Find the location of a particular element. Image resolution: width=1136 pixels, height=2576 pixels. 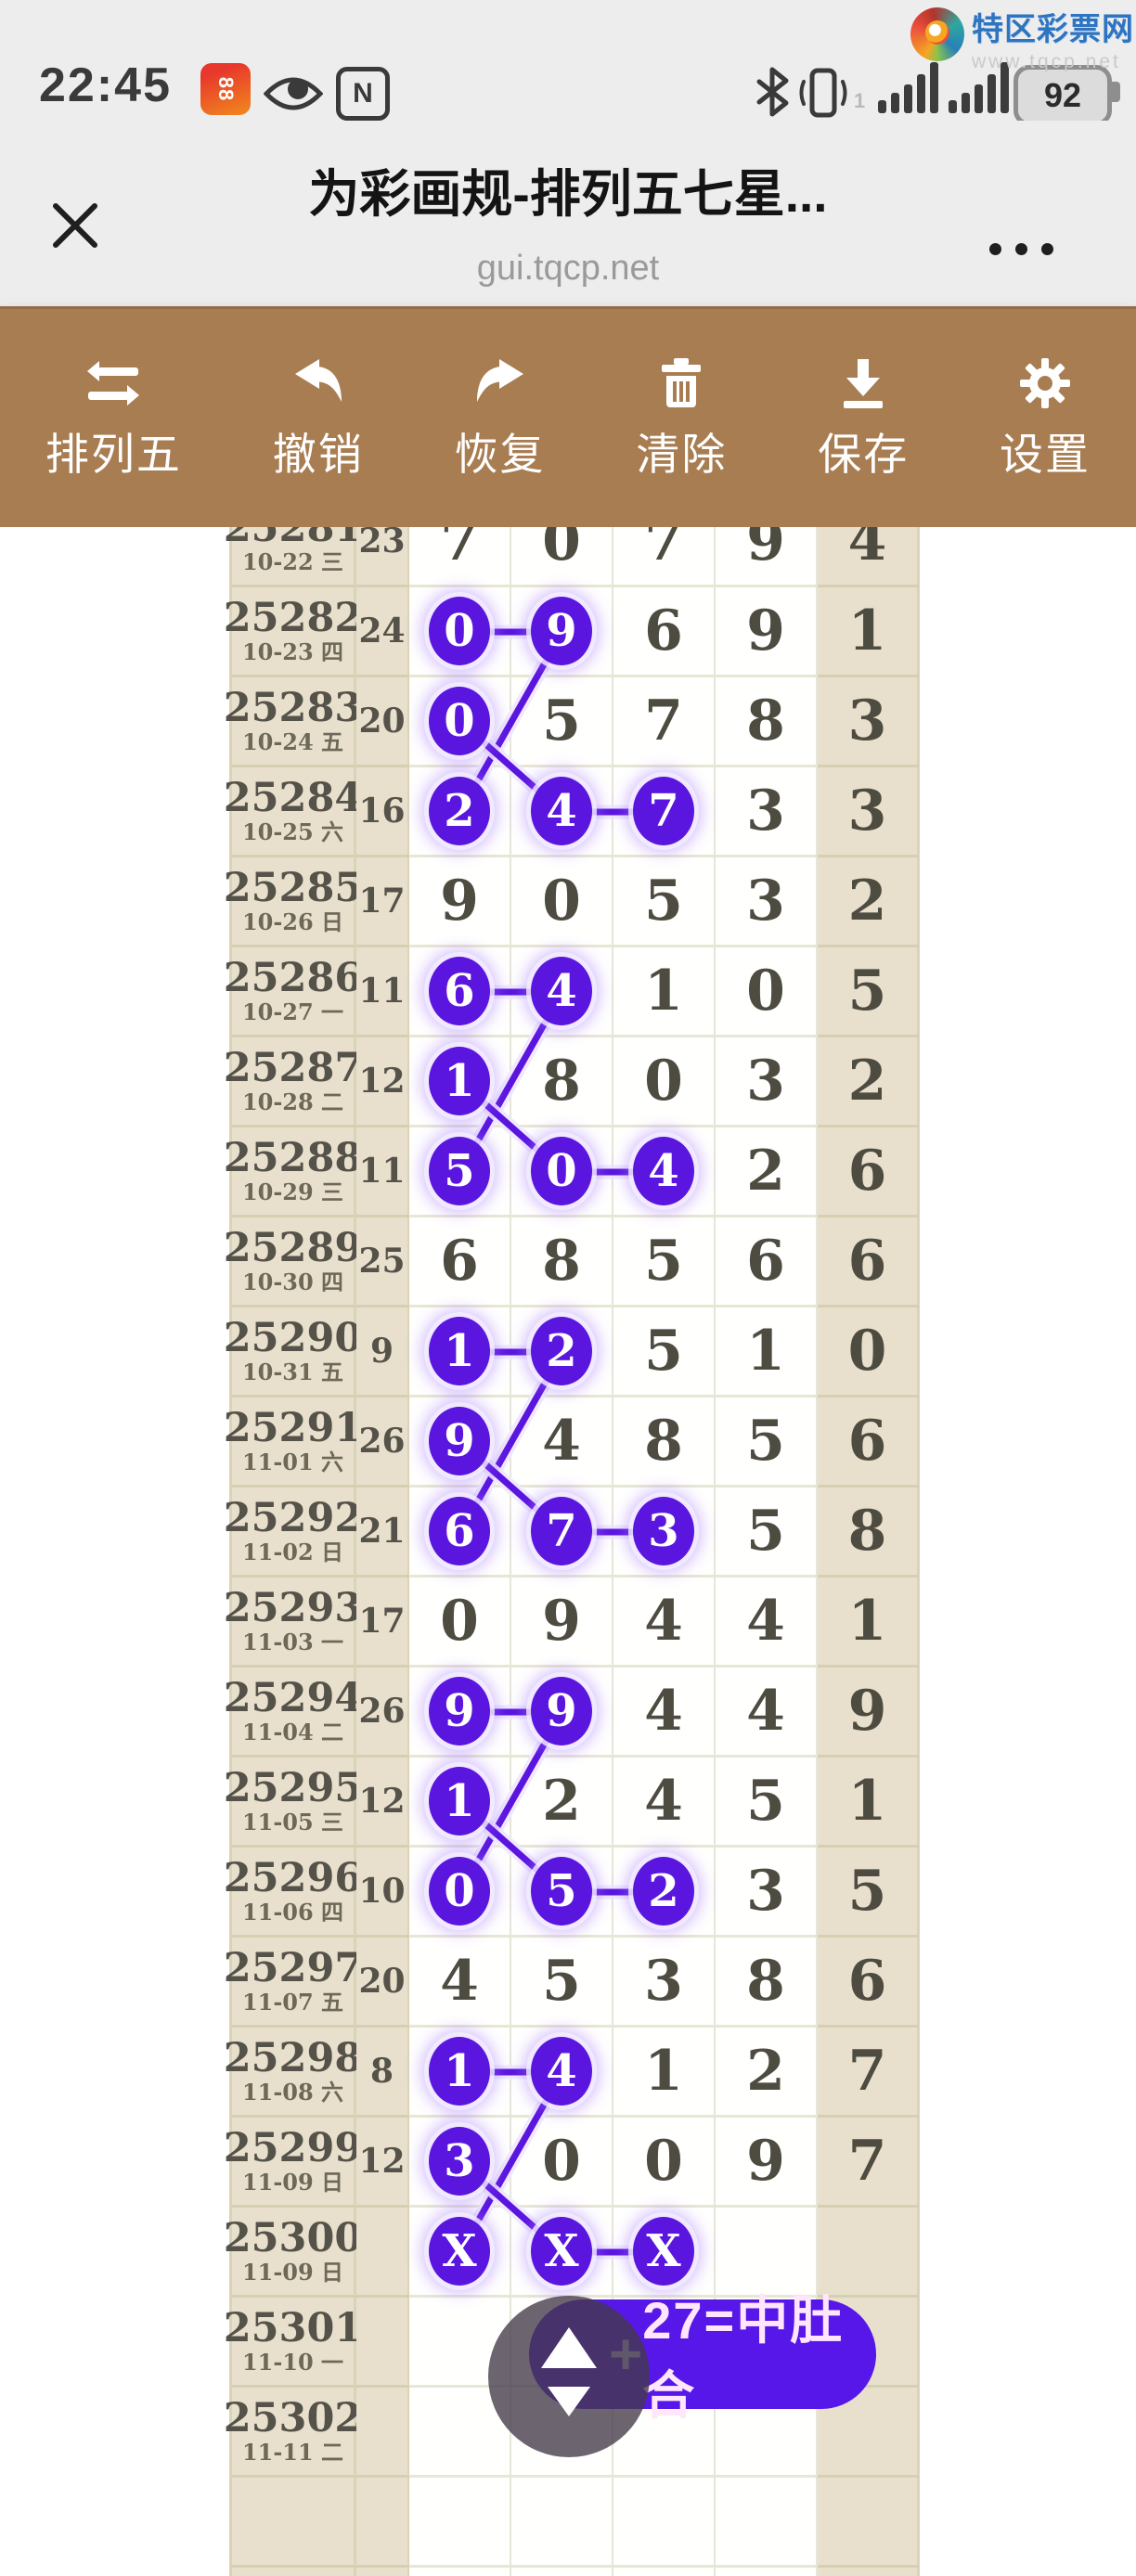

circled-digit: 6 is located at coordinates (459, 1531).